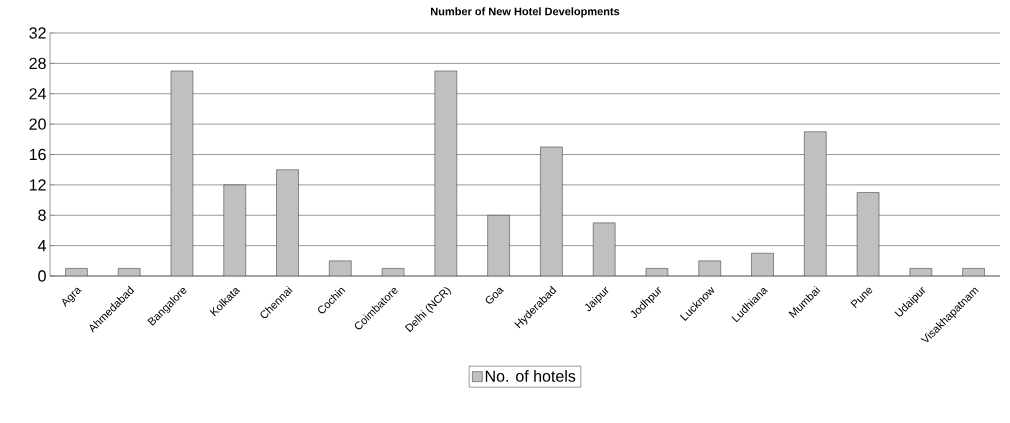  I want to click on y-tick-label: 4, so click(42, 246).